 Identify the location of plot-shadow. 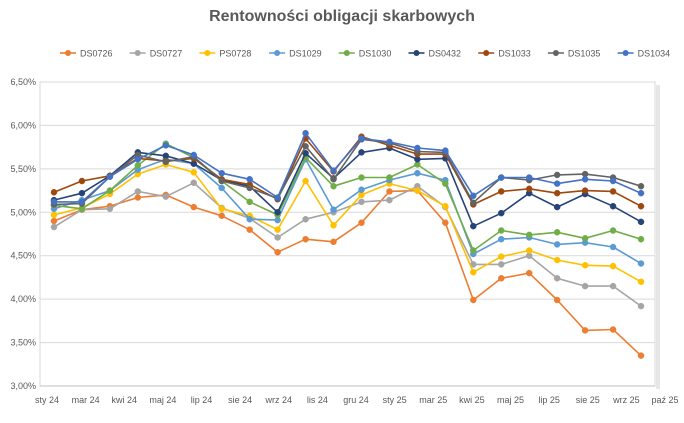
(658, 237).